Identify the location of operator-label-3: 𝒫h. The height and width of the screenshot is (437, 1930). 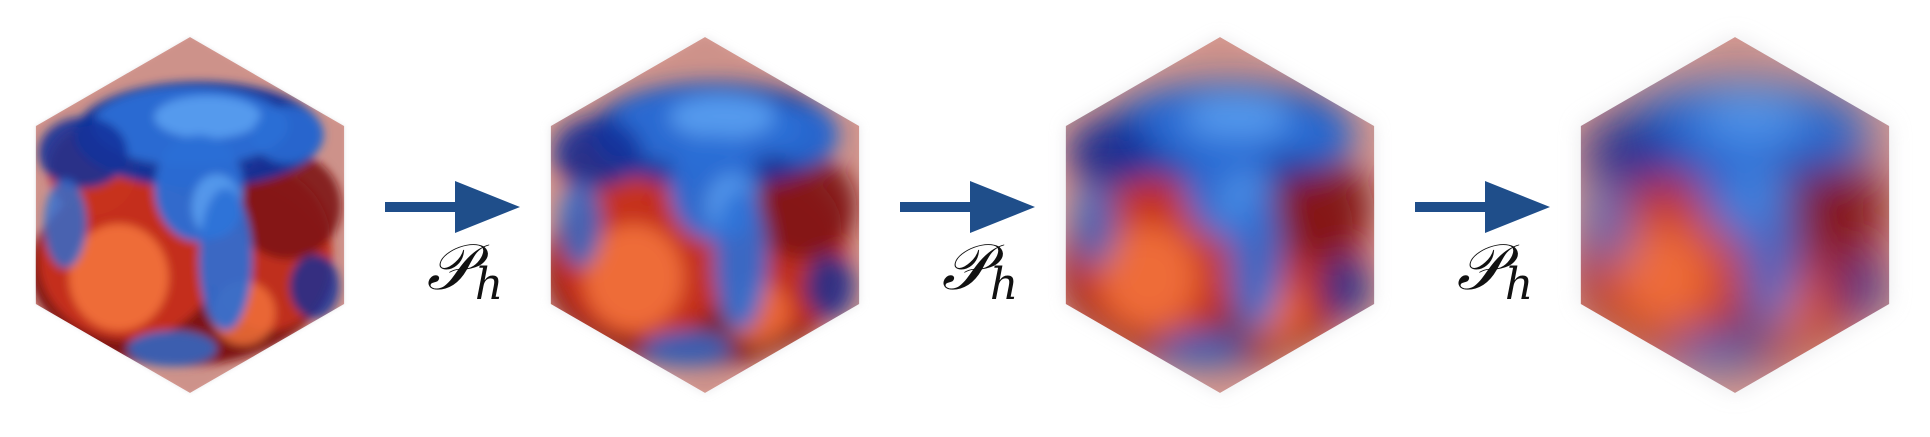
(1495, 271).